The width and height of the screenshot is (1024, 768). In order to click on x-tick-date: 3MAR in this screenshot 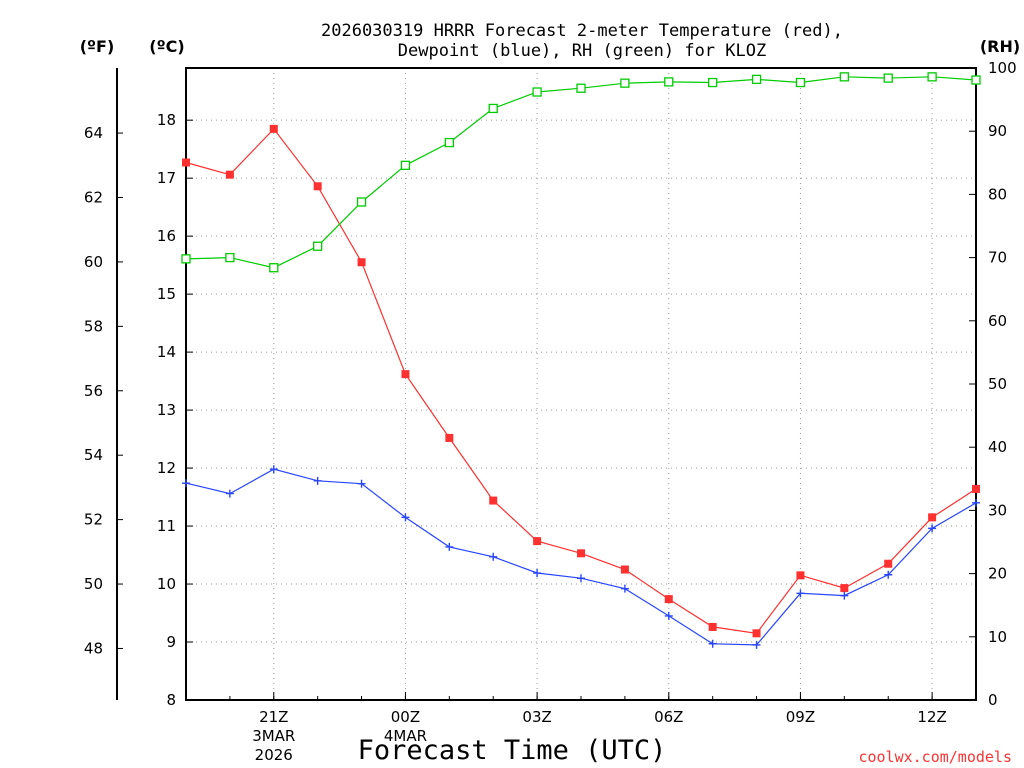, I will do `click(273, 736)`.